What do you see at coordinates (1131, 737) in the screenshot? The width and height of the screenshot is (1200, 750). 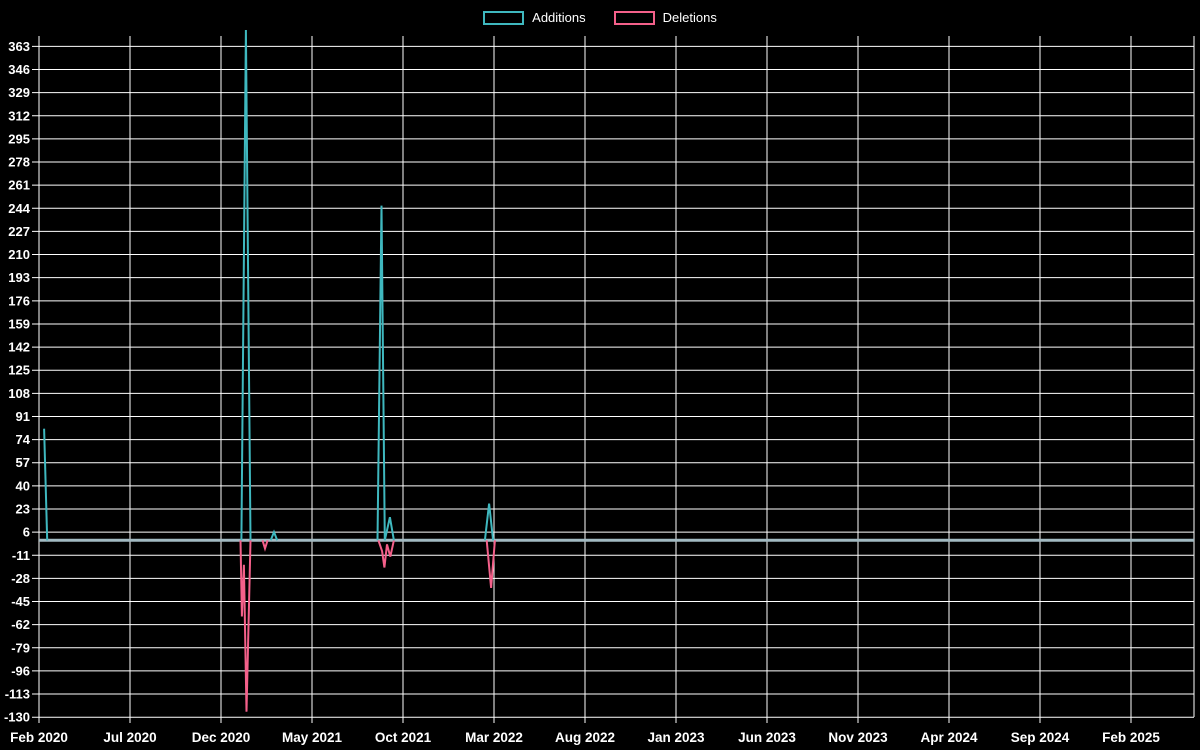 I see `x-tick-label: Feb 2025` at bounding box center [1131, 737].